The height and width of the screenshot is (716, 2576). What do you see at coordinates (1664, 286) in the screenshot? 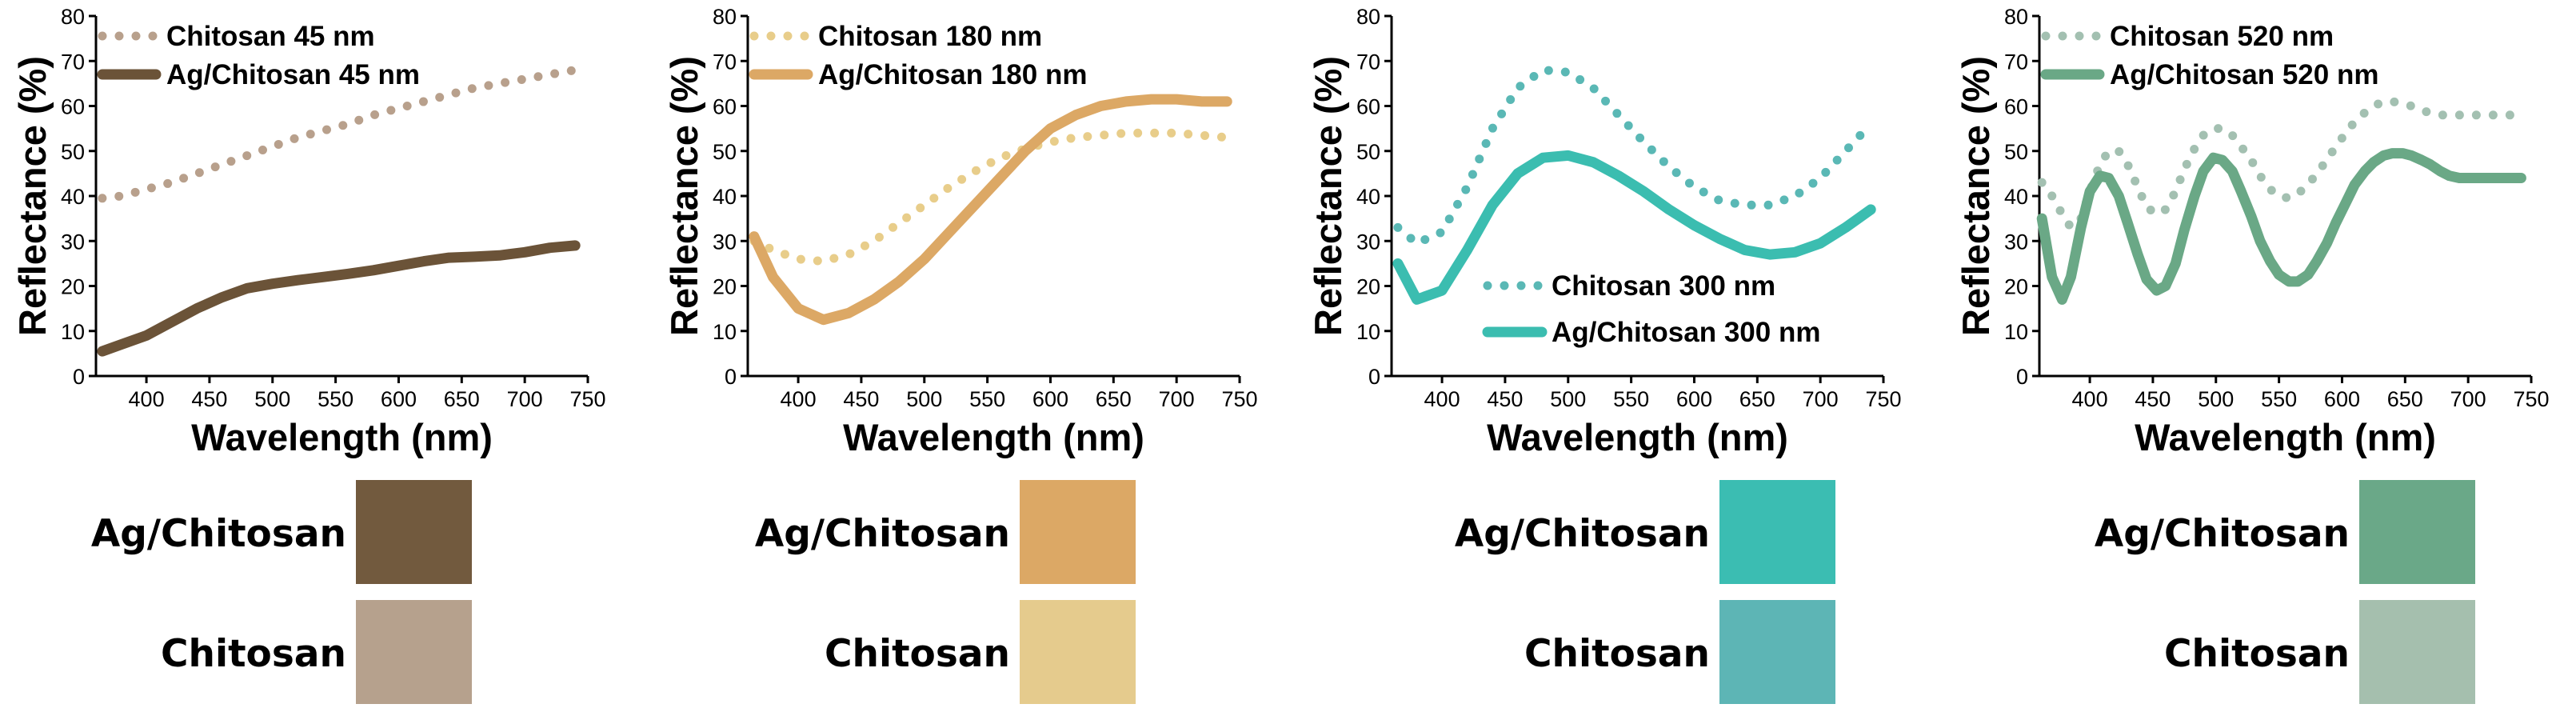
I see `legend-label-chitosan-300-nm: Chitosan 300 nm` at bounding box center [1664, 286].